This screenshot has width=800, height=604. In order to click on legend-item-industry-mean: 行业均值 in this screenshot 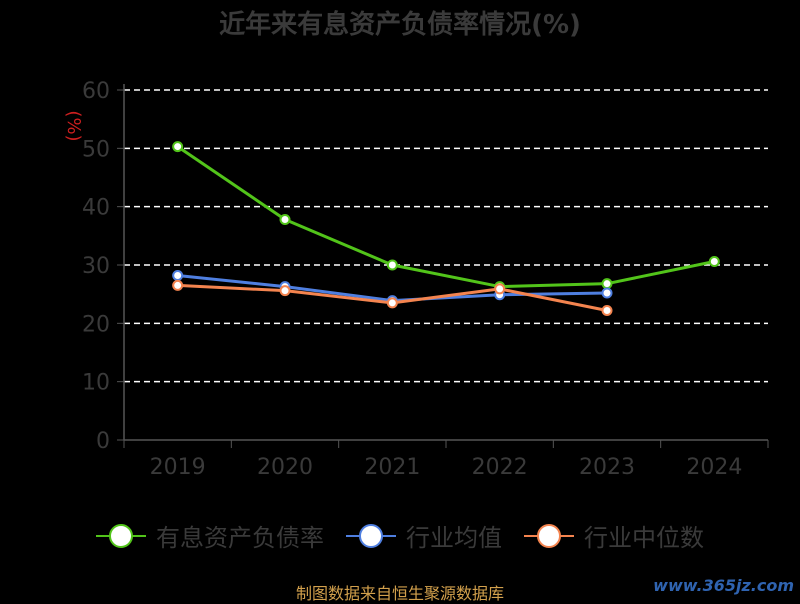, I will do `click(424, 535)`.